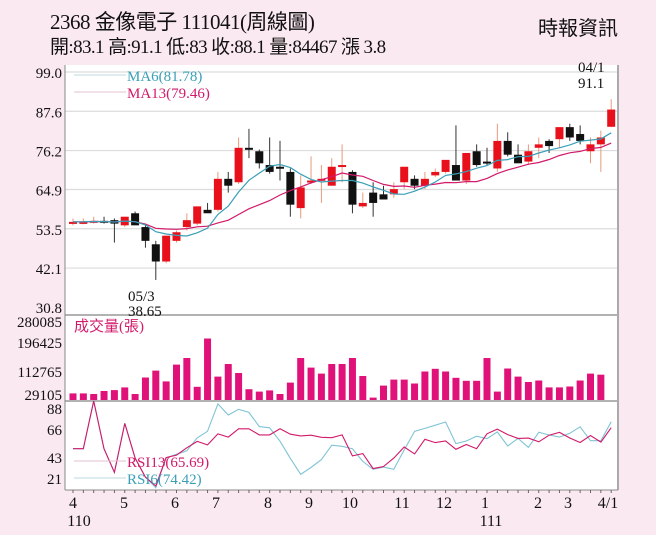  What do you see at coordinates (164, 77) in the screenshot?
I see `ma6-legend: MA6(81.78)` at bounding box center [164, 77].